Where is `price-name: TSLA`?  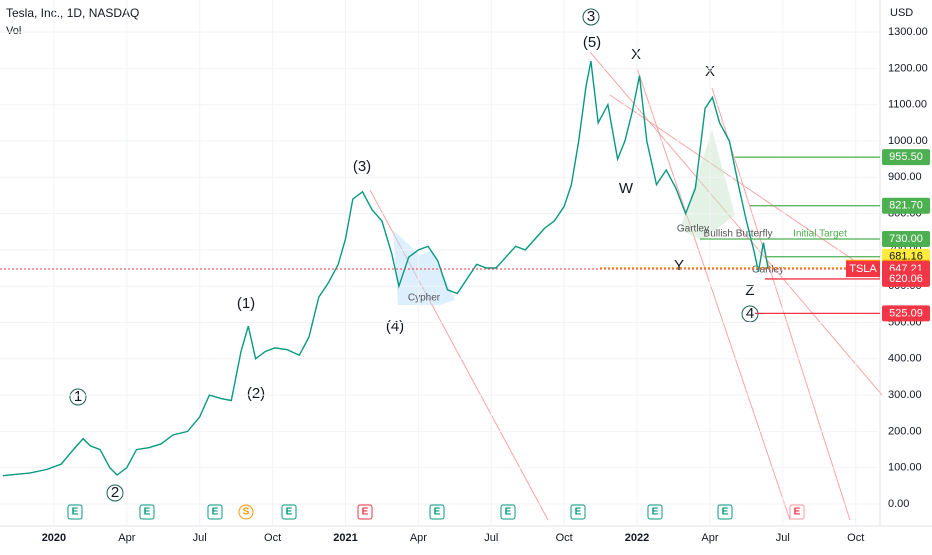 price-name: TSLA is located at coordinates (863, 269).